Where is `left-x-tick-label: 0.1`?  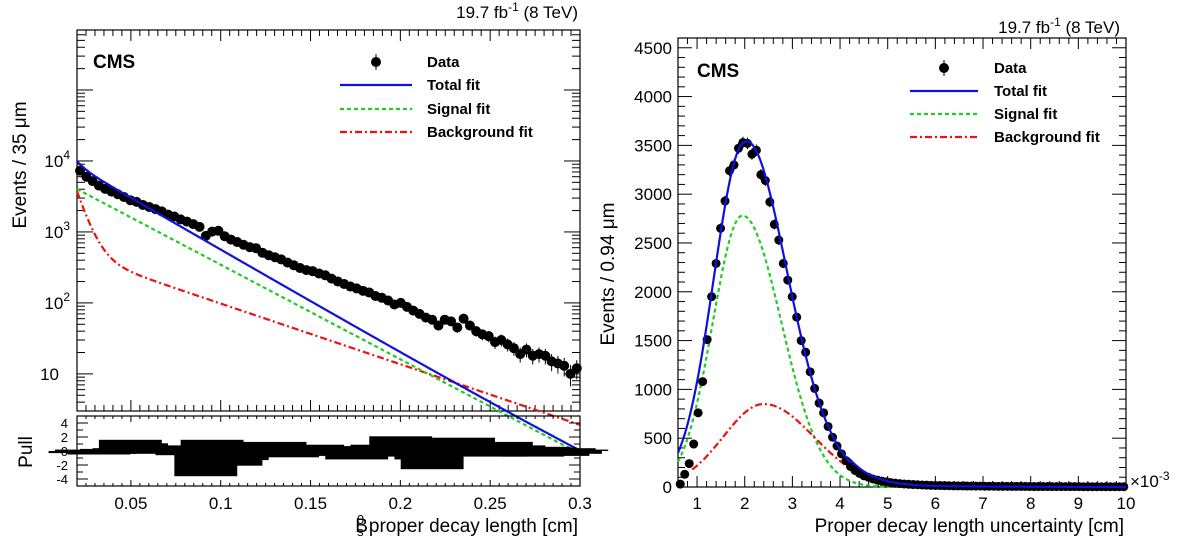
left-x-tick-label: 0.1 is located at coordinates (221, 503).